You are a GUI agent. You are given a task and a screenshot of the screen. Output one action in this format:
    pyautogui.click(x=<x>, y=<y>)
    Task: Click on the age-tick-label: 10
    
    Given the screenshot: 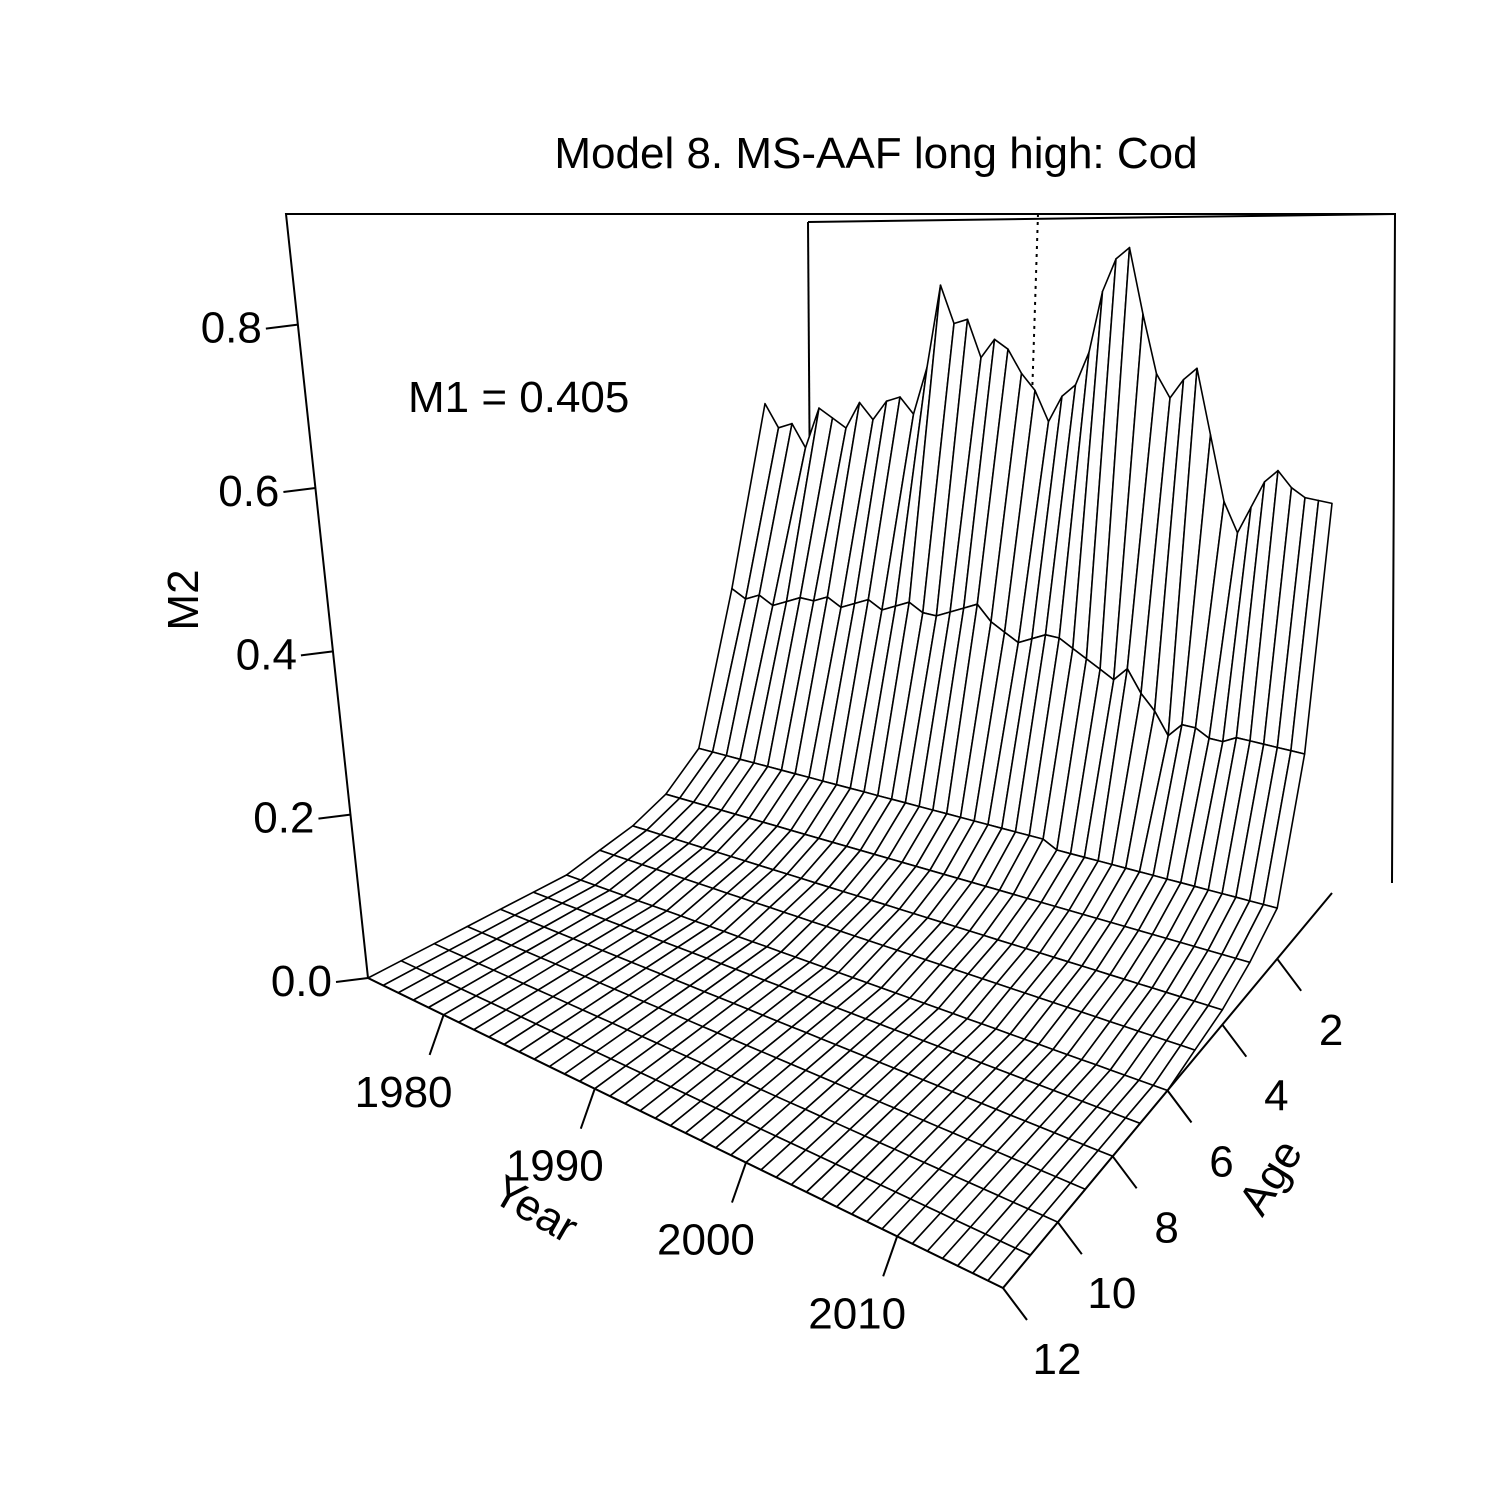 What is the action you would take?
    pyautogui.click(x=1111, y=1293)
    